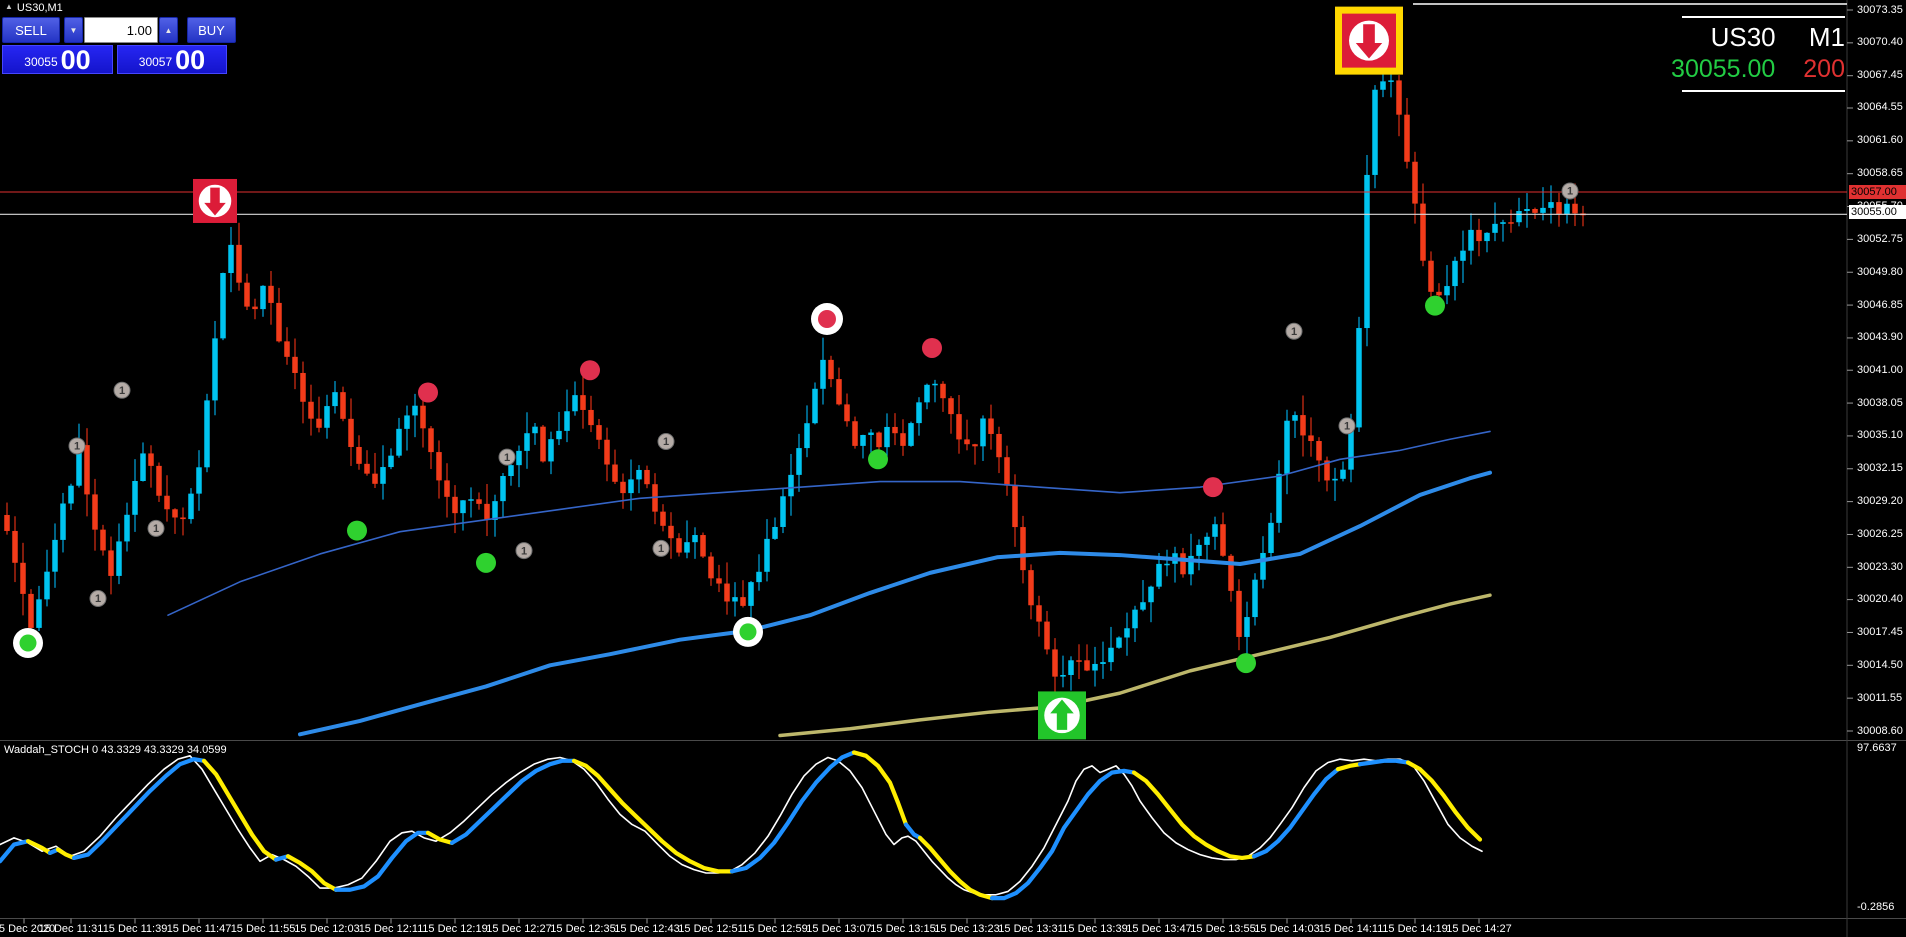  I want to click on sell-signal-dot, so click(428, 392).